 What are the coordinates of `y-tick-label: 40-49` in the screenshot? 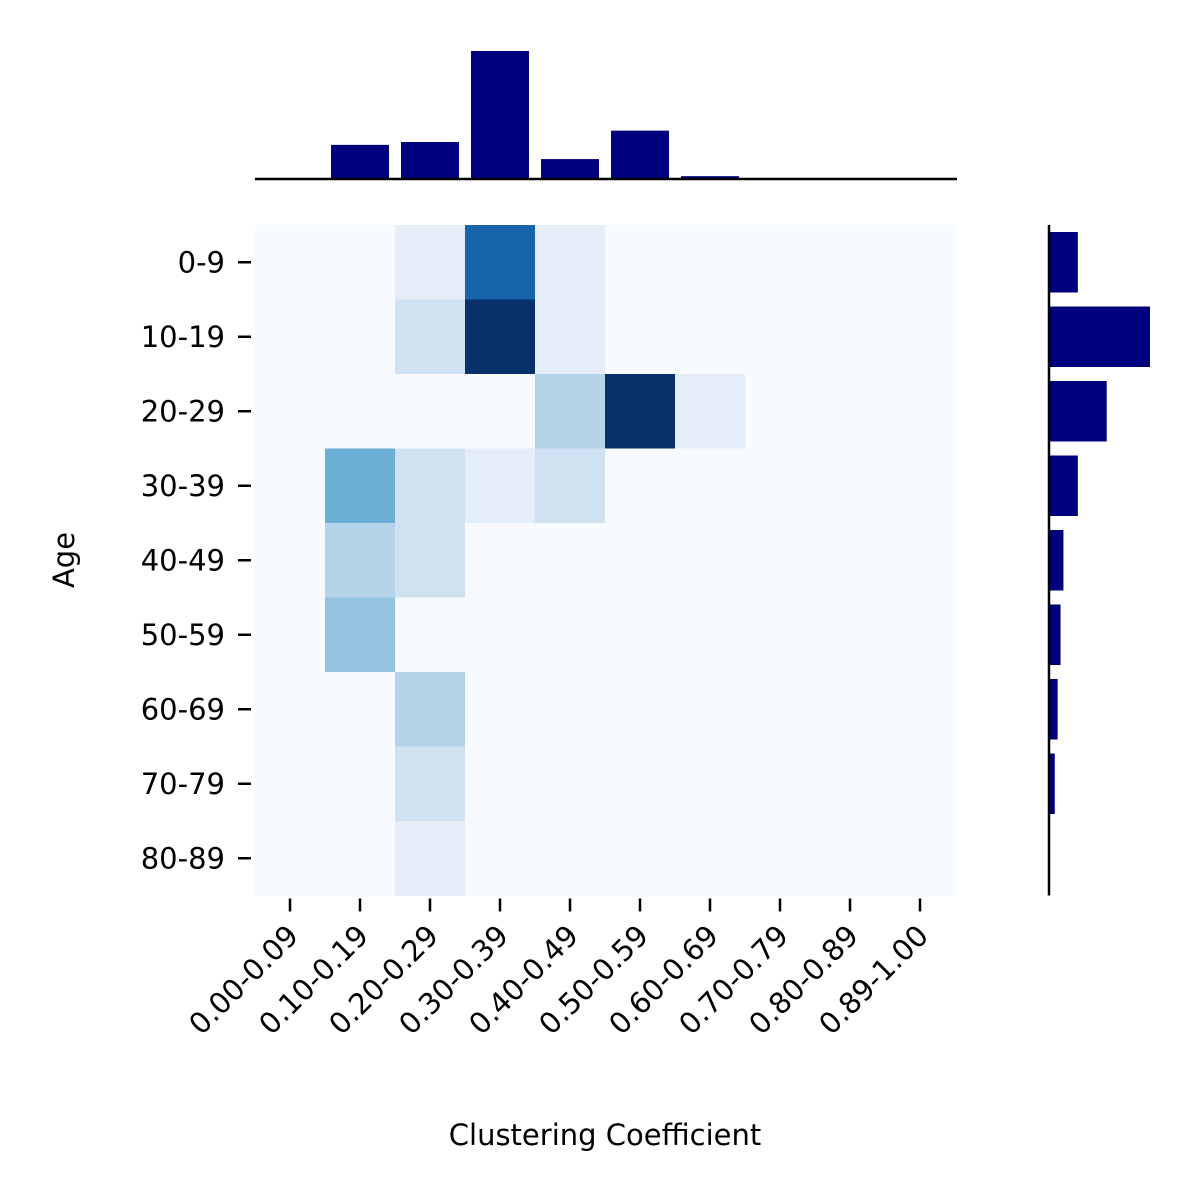 It's located at (183, 560).